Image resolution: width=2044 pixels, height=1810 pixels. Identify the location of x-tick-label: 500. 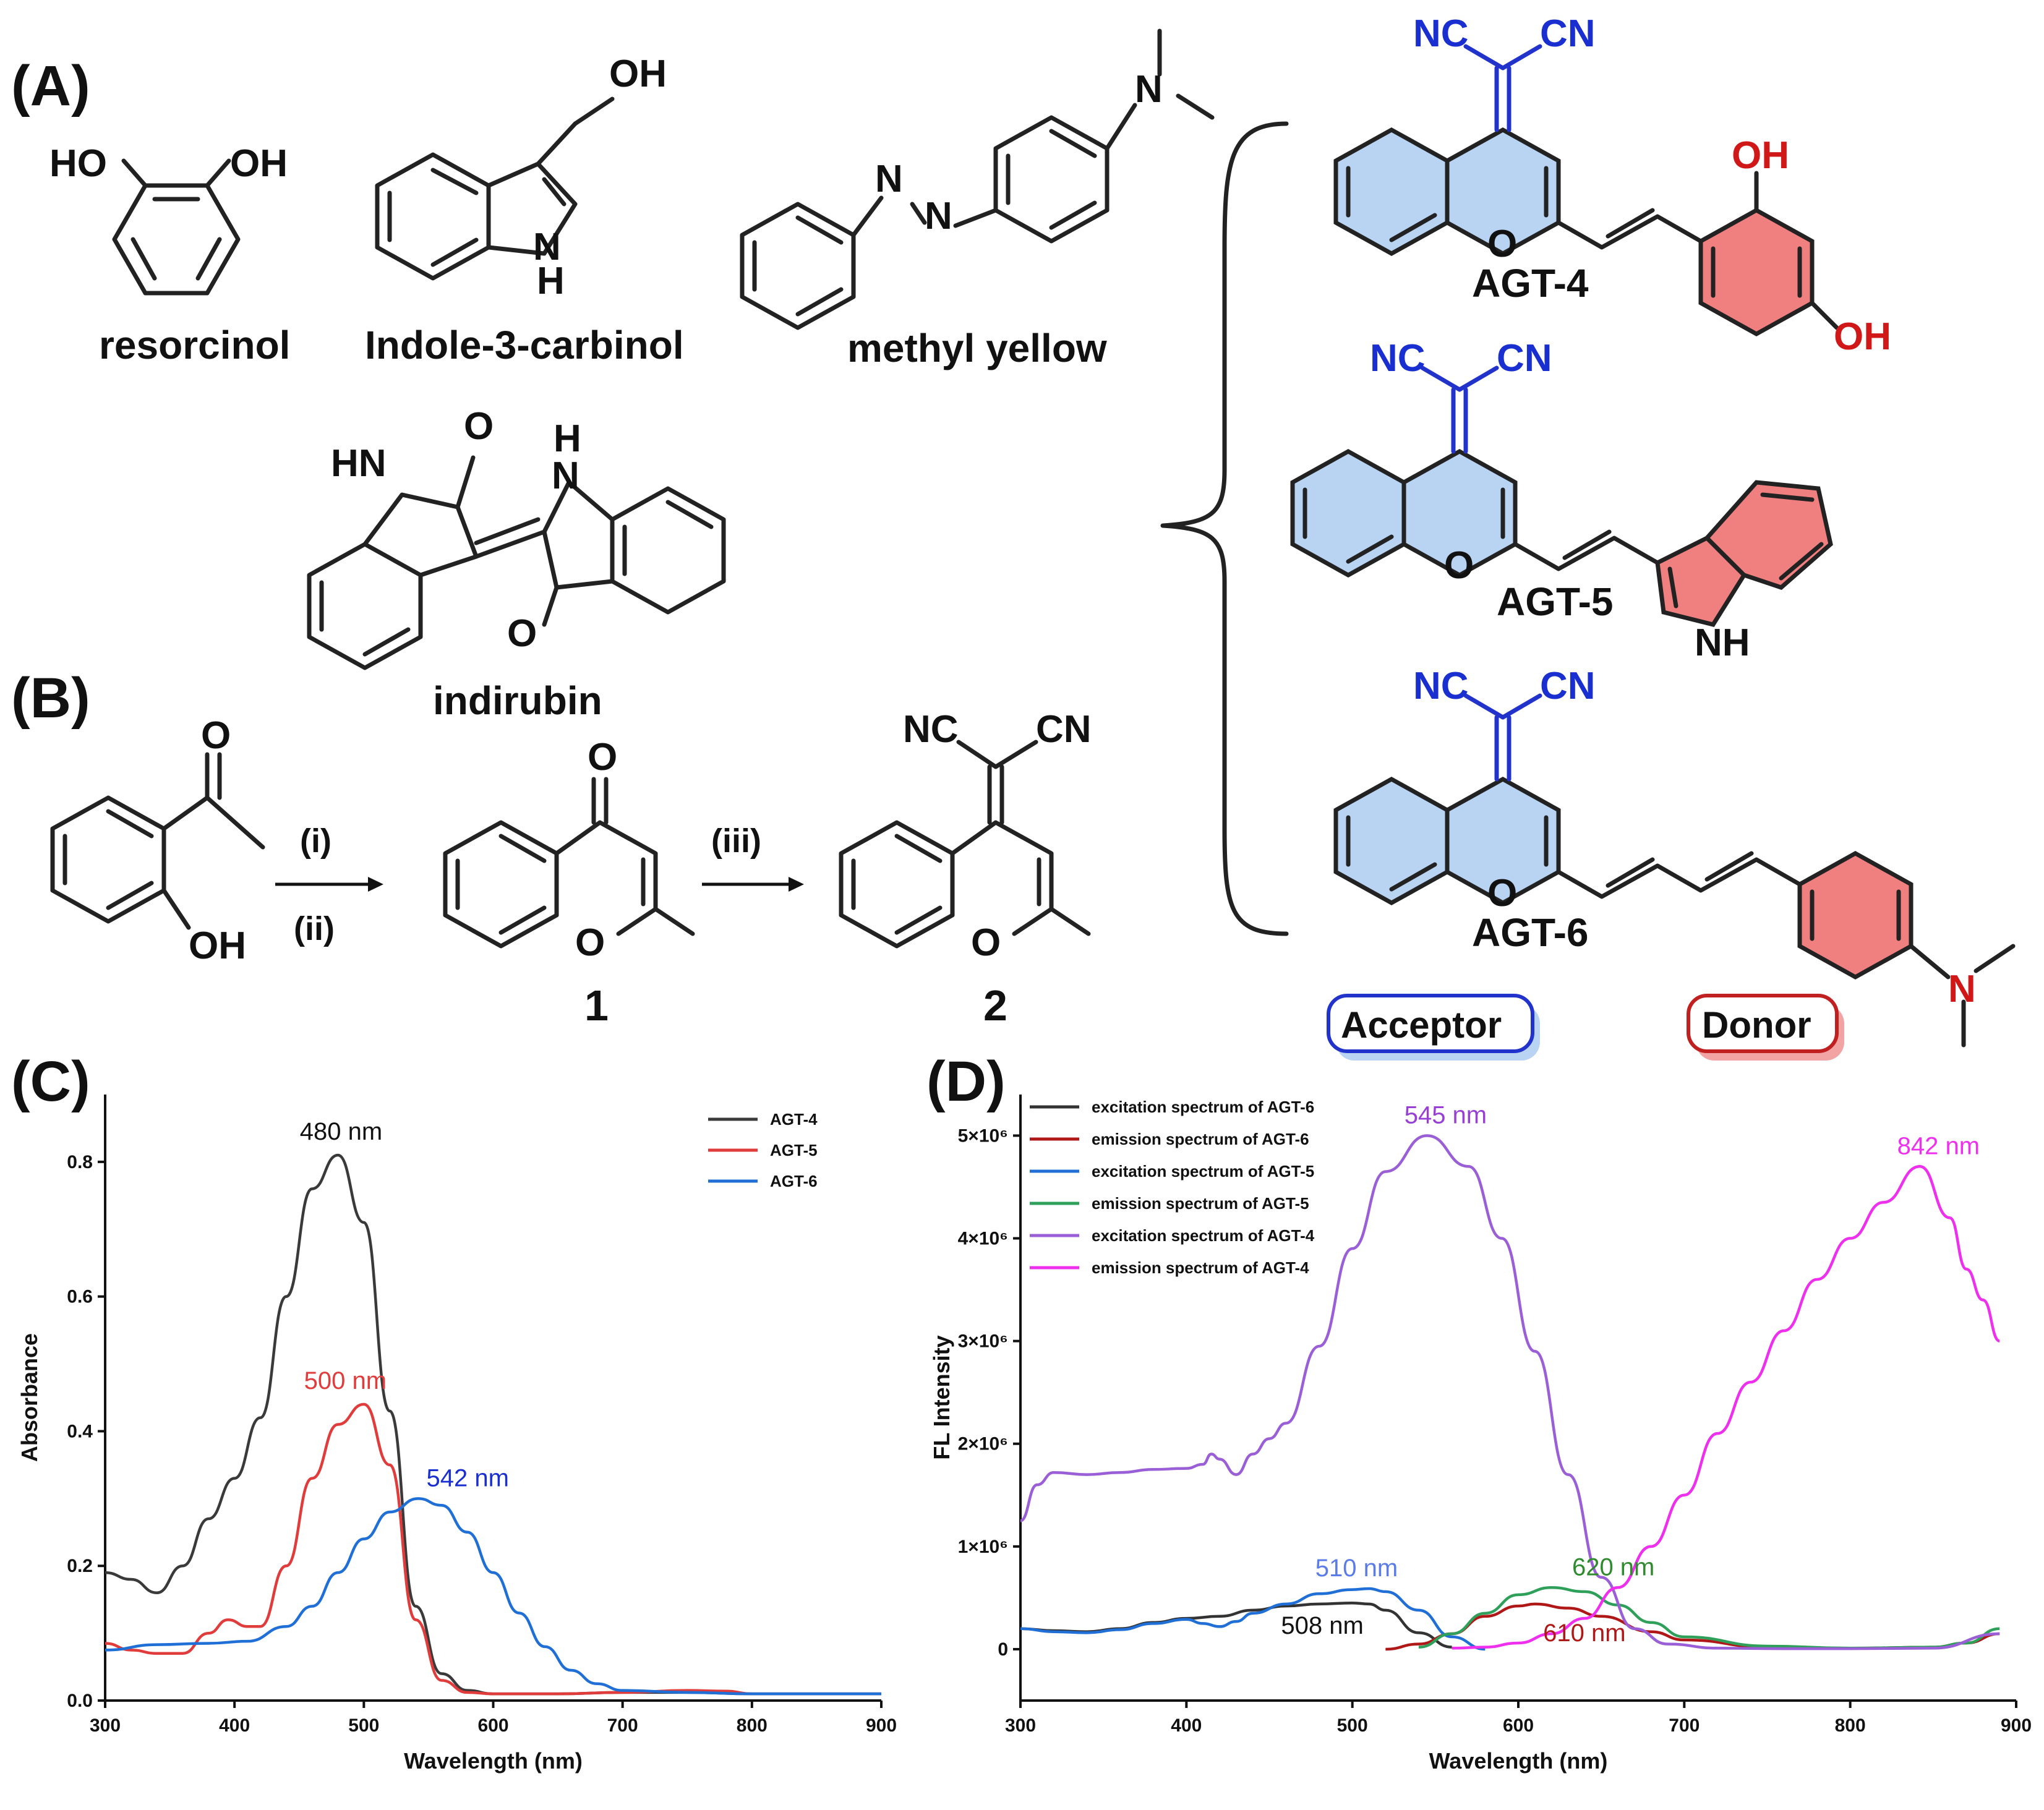
(1353, 1726).